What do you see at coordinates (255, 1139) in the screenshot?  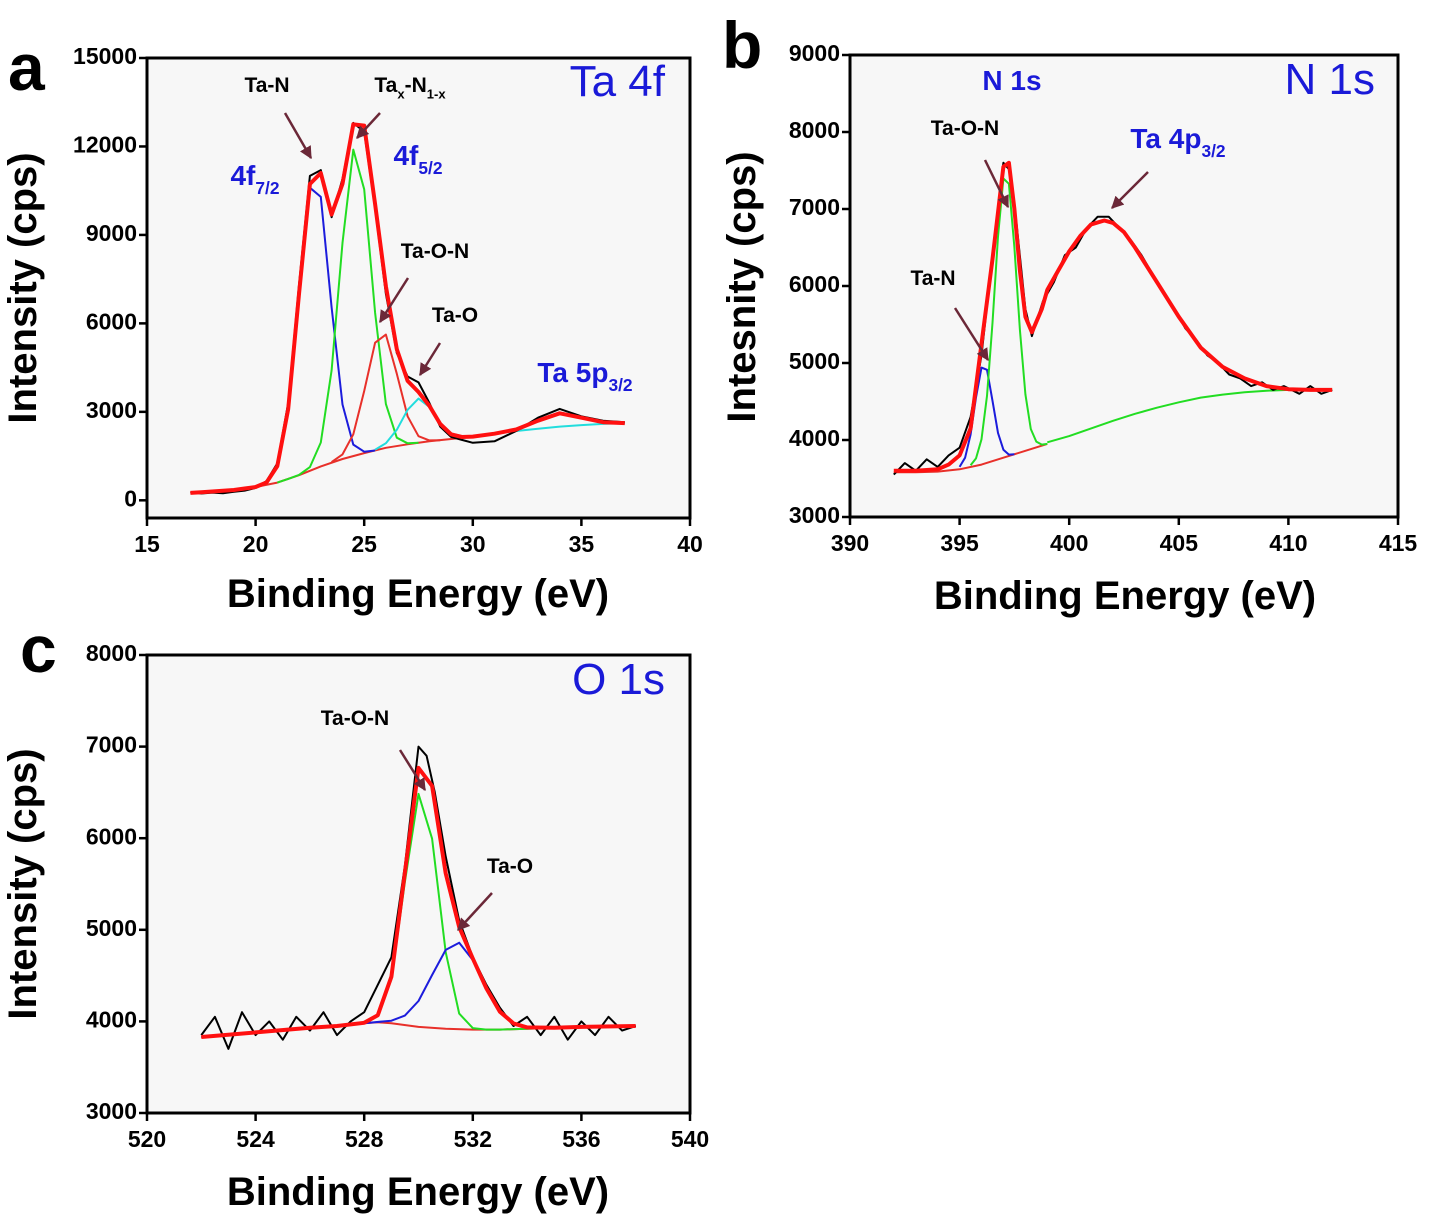 I see `x-tick-label: 524` at bounding box center [255, 1139].